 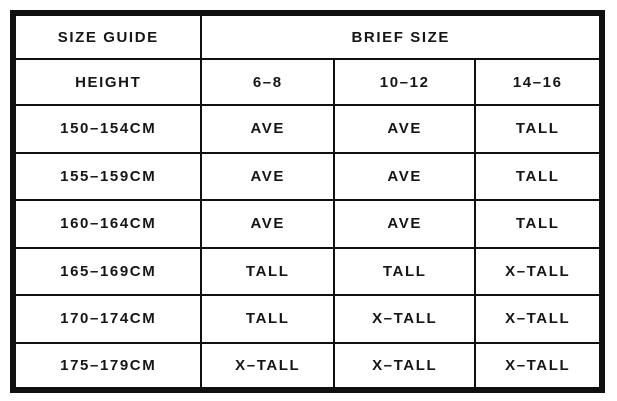 What do you see at coordinates (107, 319) in the screenshot?
I see `height-range-cell: 170–174CM` at bounding box center [107, 319].